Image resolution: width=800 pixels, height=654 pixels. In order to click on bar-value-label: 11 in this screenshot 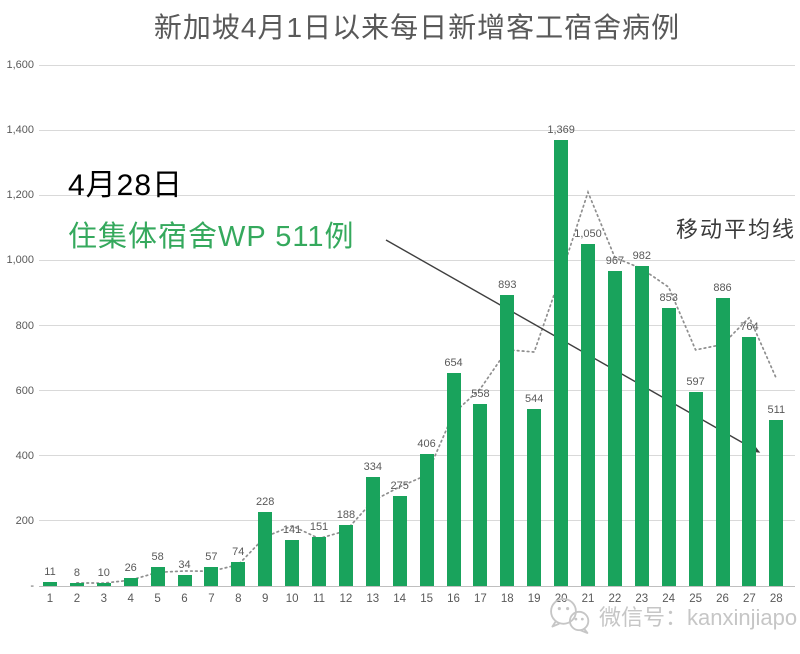, I will do `click(50, 572)`.